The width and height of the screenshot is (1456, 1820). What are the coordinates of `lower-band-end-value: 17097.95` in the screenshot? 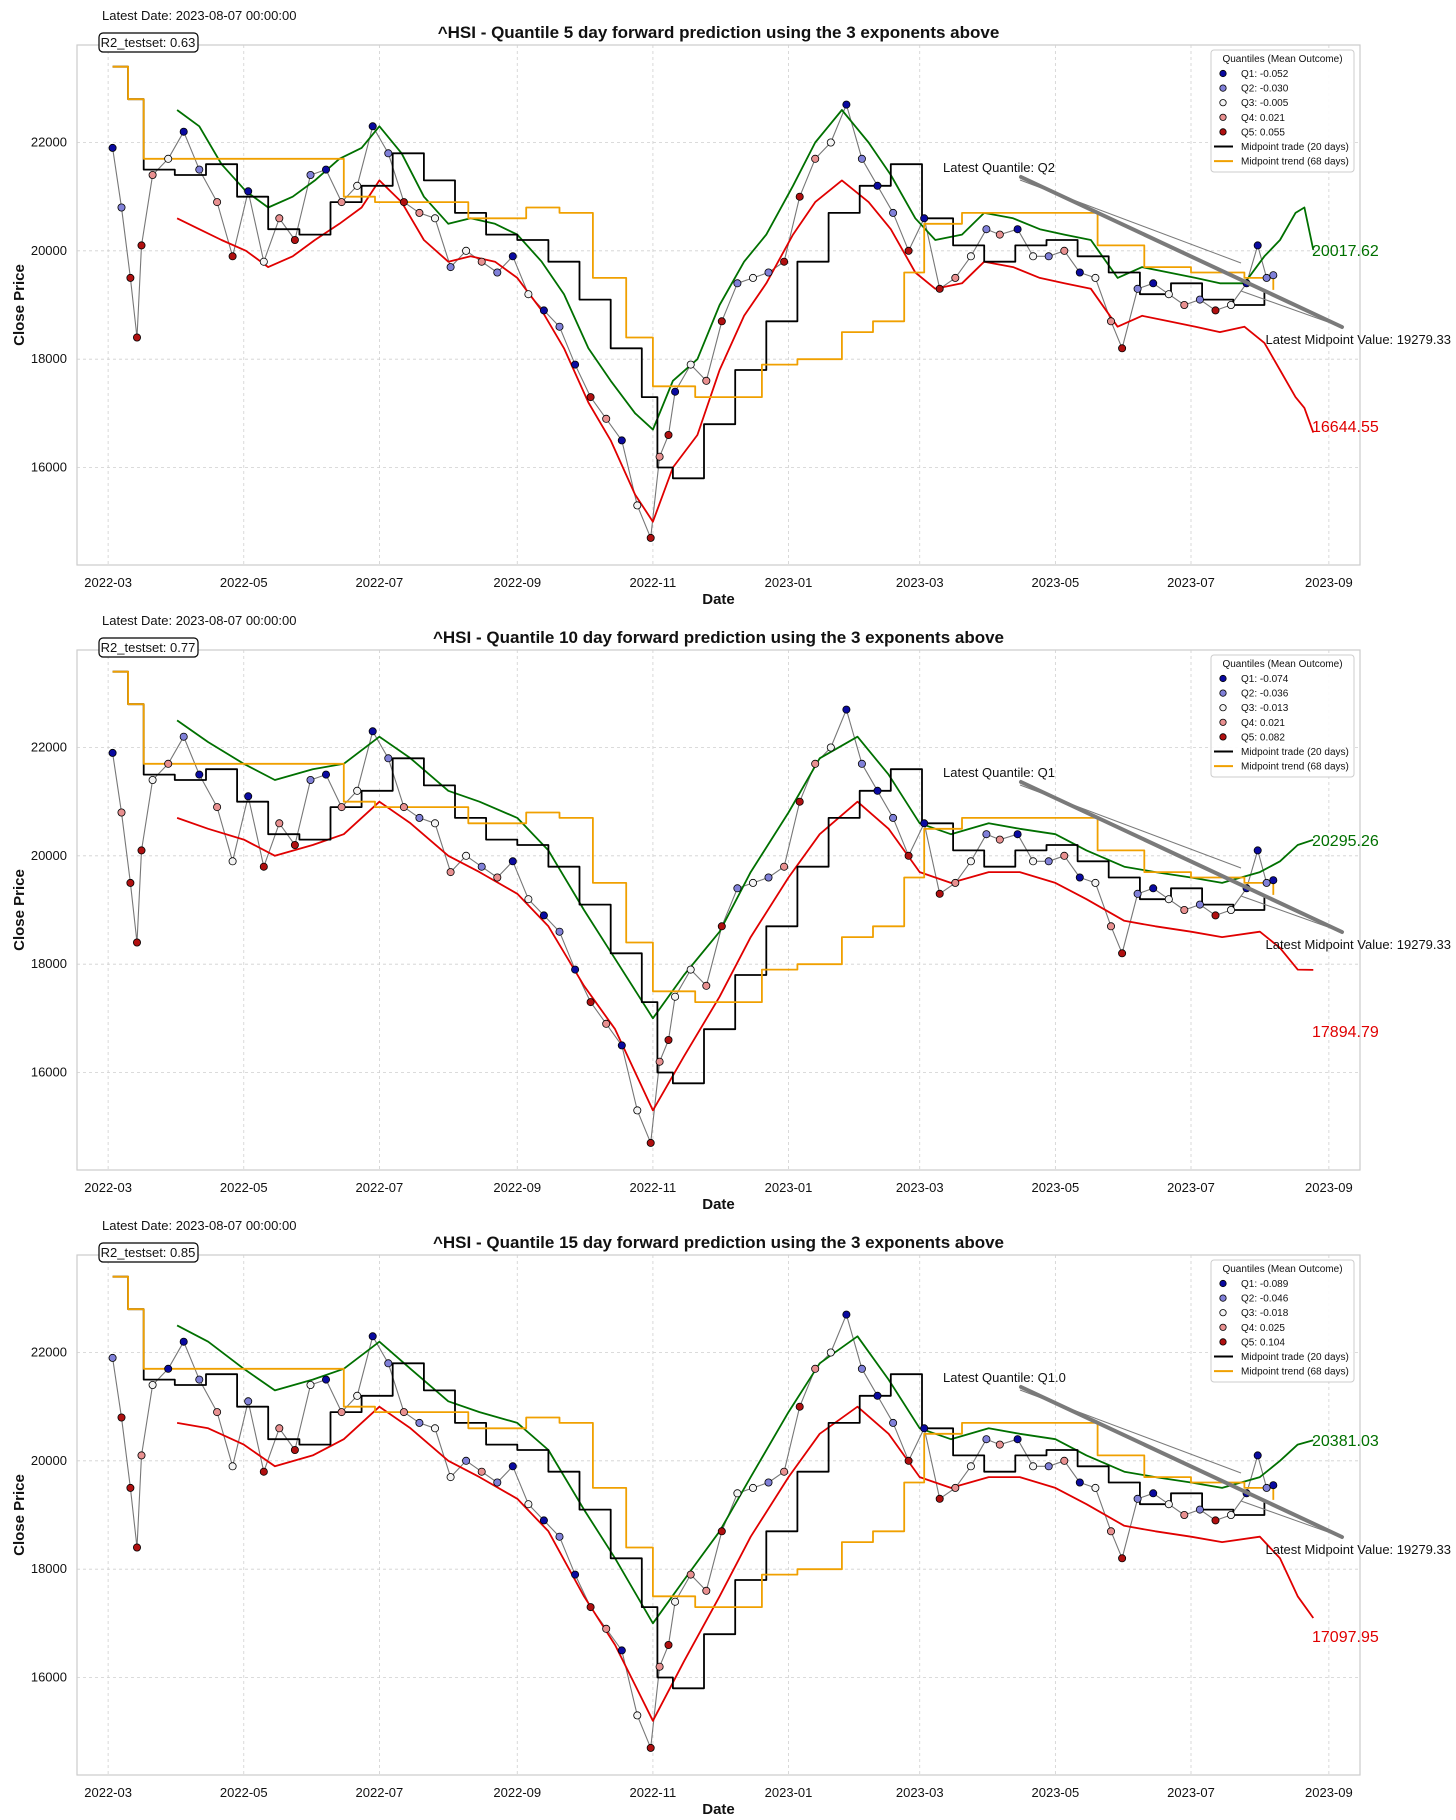 It's located at (1345, 1637).